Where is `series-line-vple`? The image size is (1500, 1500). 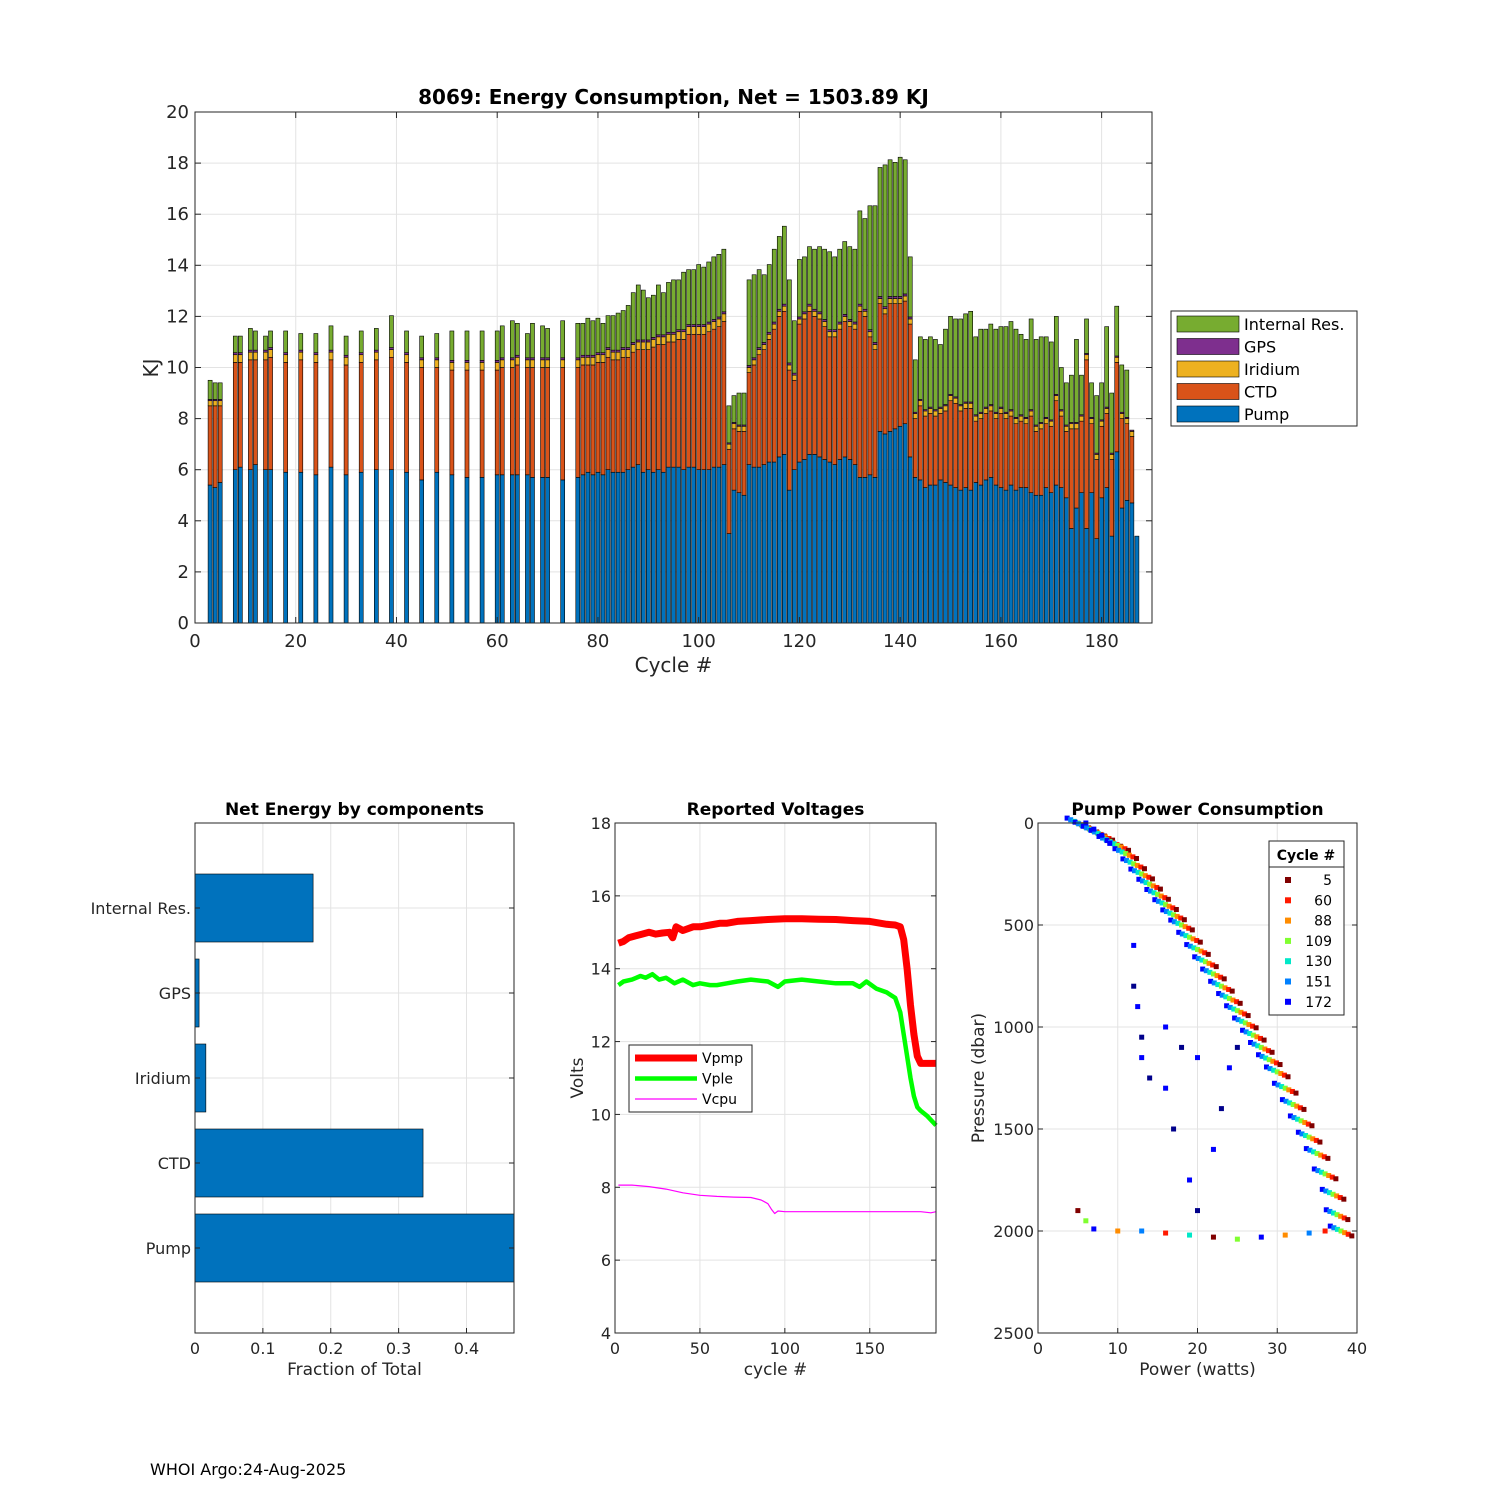 series-line-vple is located at coordinates (777, 1049).